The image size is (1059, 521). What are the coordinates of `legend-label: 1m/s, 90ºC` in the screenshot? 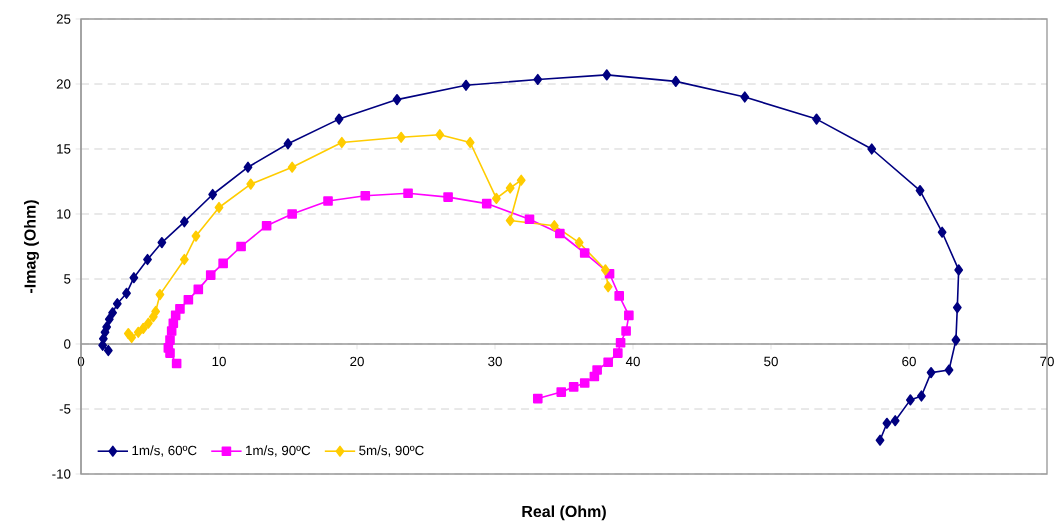 It's located at (278, 451).